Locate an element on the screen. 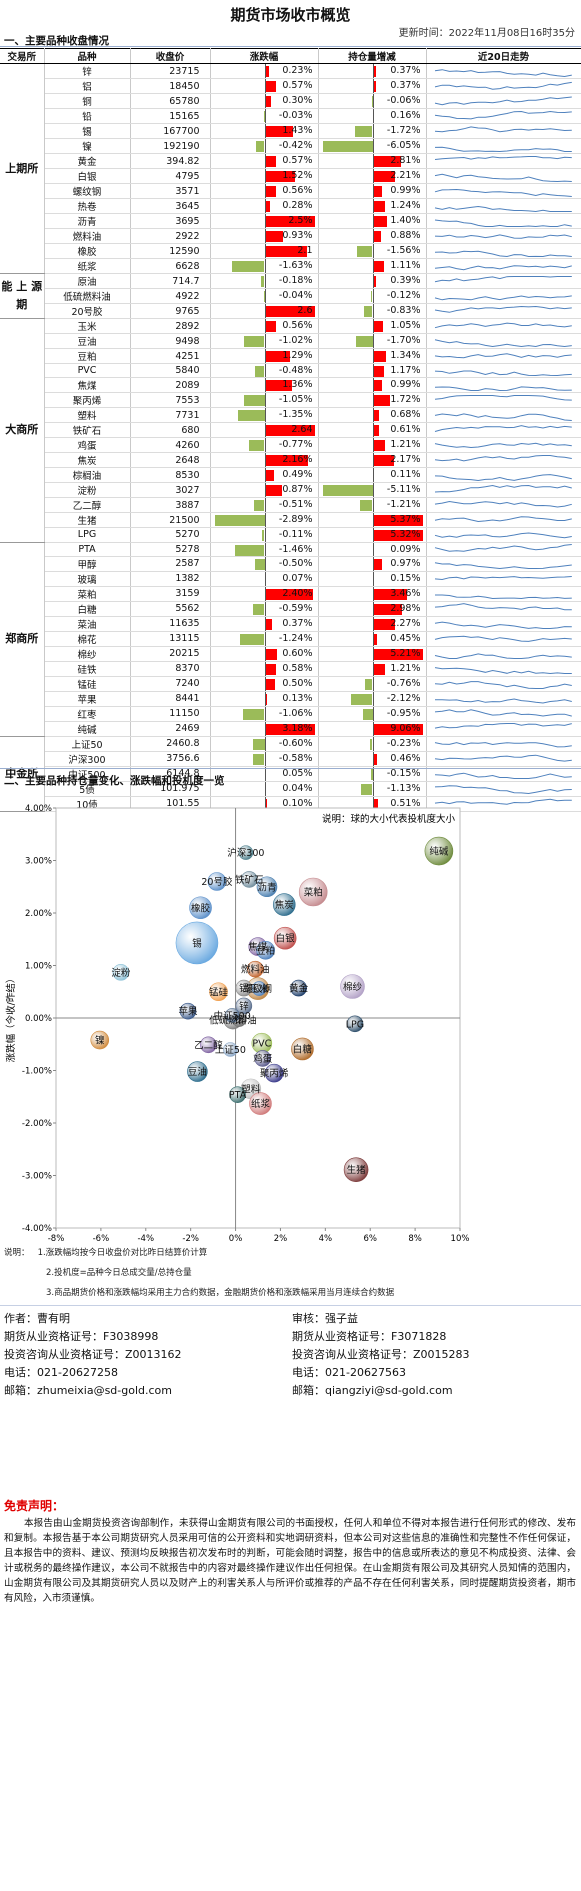  table-row: 铅 15165 -0.03% 0.16% is located at coordinates (290, 116).